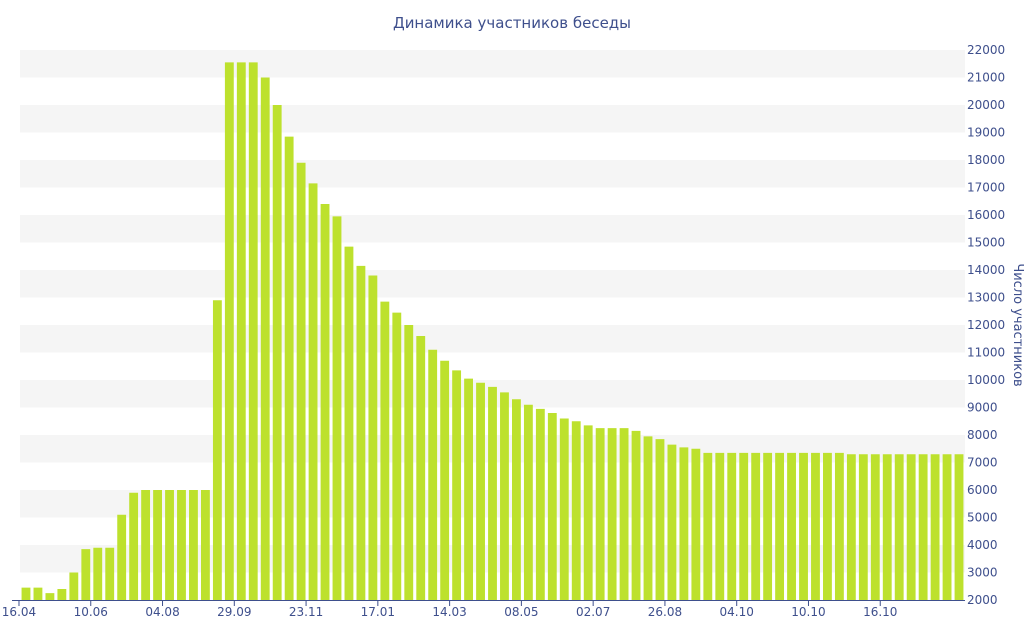 Image resolution: width=1024 pixels, height=640 pixels. What do you see at coordinates (880, 612) in the screenshot?
I see `x-tick-label: 16.10` at bounding box center [880, 612].